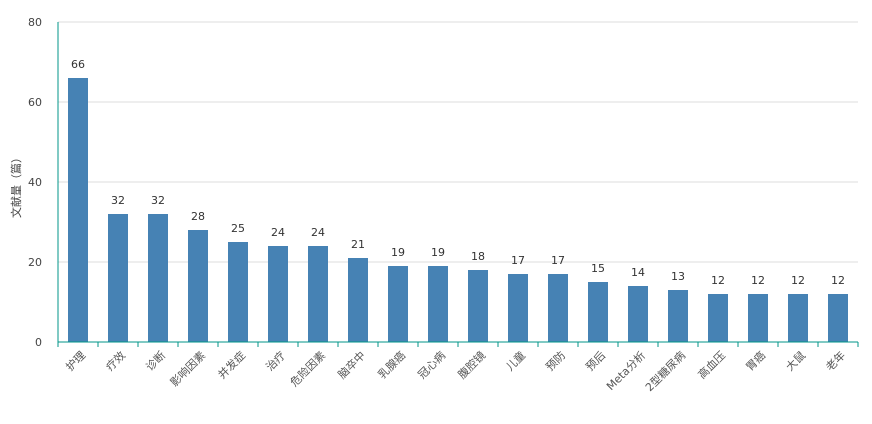 The height and width of the screenshot is (424, 872). I want to click on x-category-label: 高血压, so click(711, 364).